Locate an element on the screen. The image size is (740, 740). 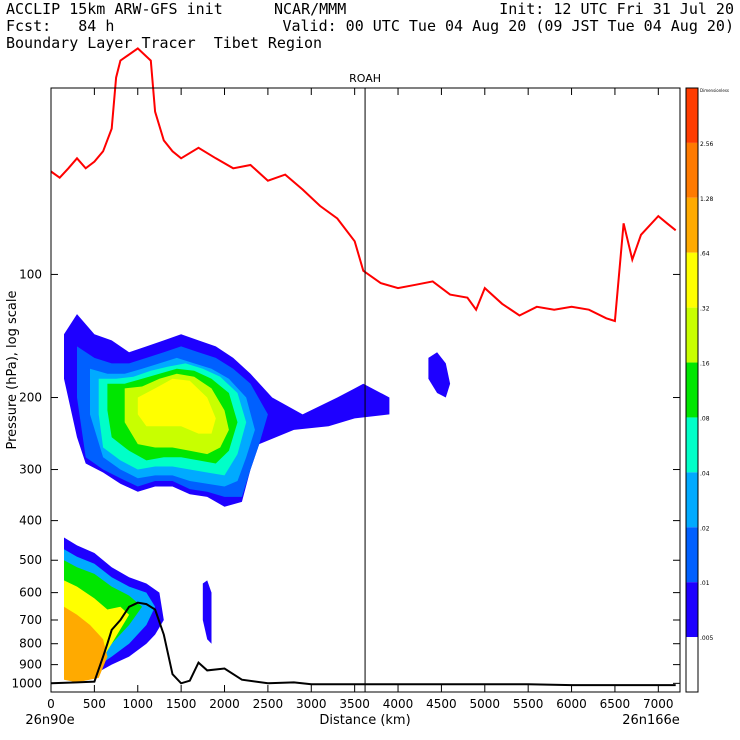
x-tick-label: 3500 is located at coordinates (354, 704).